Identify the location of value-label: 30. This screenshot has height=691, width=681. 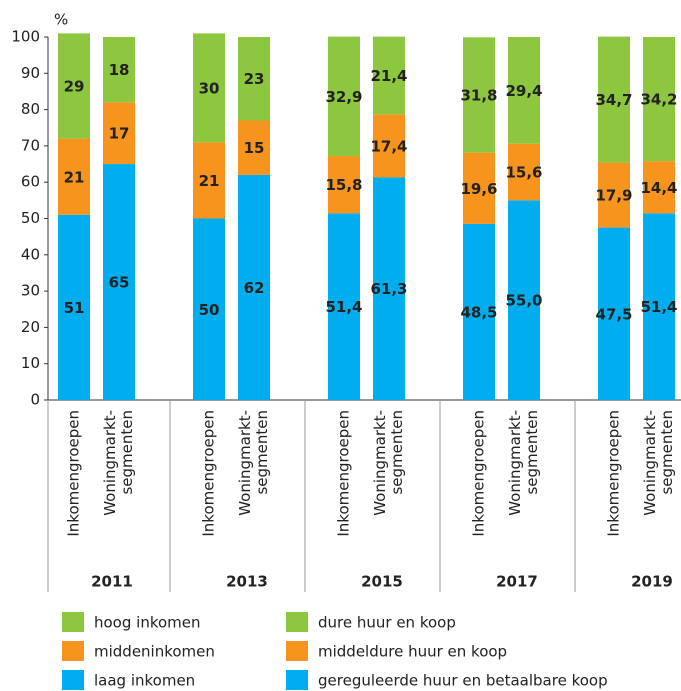
(209, 88).